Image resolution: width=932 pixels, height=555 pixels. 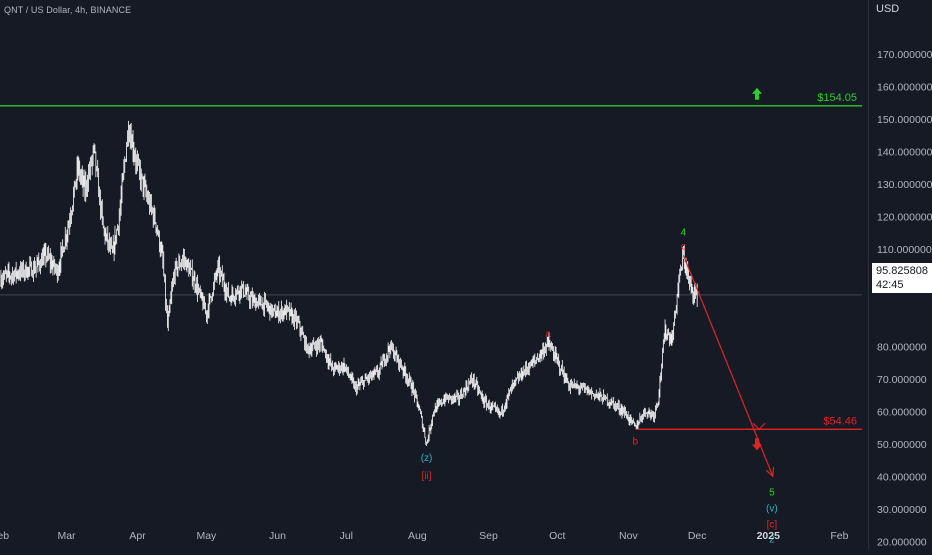 What do you see at coordinates (697, 536) in the screenshot?
I see `x-tick-label: Dec` at bounding box center [697, 536].